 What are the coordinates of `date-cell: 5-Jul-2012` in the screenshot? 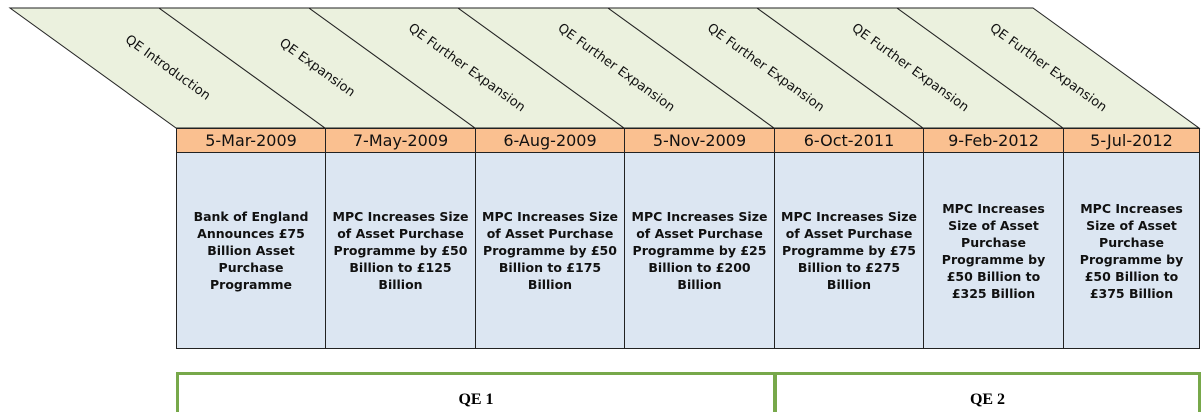 It's located at (1131, 140).